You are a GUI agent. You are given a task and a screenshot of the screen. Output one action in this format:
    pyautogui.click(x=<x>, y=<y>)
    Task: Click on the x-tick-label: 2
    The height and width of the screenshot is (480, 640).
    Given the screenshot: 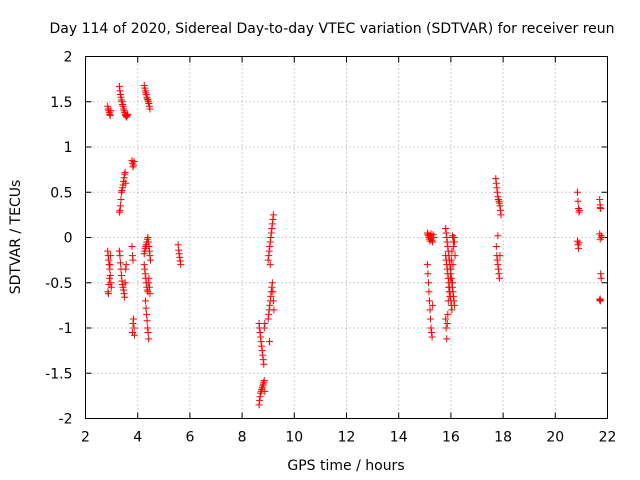 What is the action you would take?
    pyautogui.click(x=85, y=438)
    